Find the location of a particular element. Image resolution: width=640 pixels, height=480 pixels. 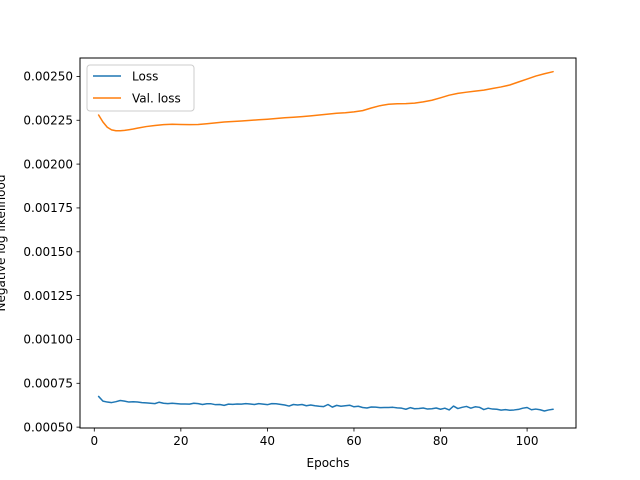

legend: Loss Val. loss is located at coordinates (140, 88).